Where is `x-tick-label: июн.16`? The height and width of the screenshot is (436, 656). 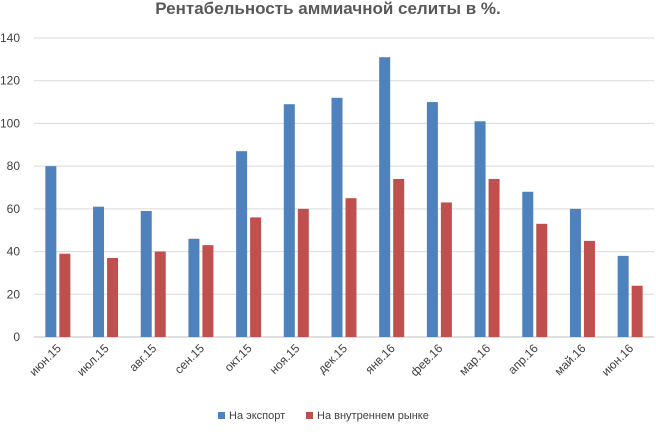
x-tick-label: июн.16 is located at coordinates (618, 360).